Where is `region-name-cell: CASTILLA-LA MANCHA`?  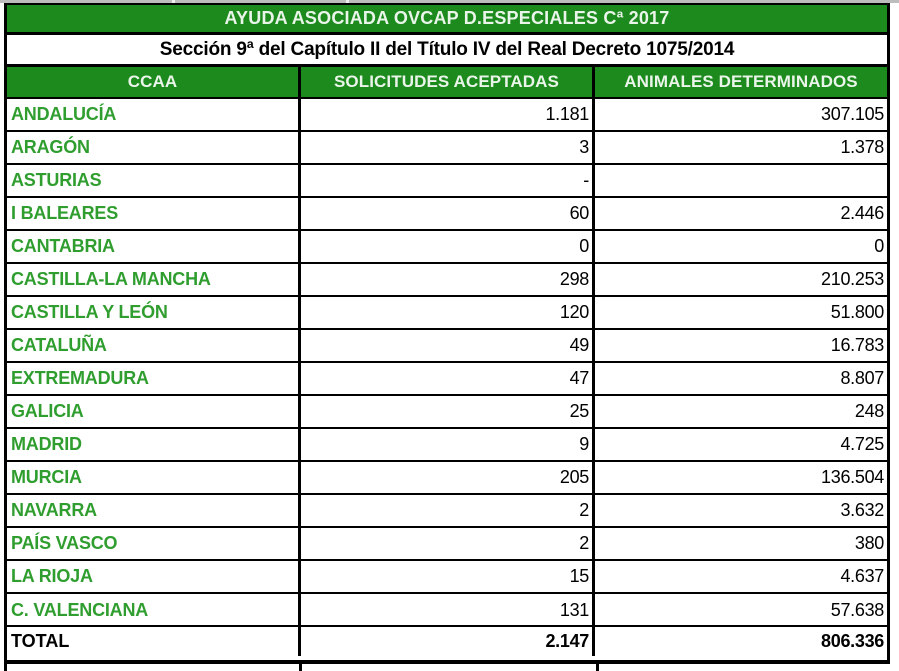 region-name-cell: CASTILLA-LA MANCHA is located at coordinates (154, 279).